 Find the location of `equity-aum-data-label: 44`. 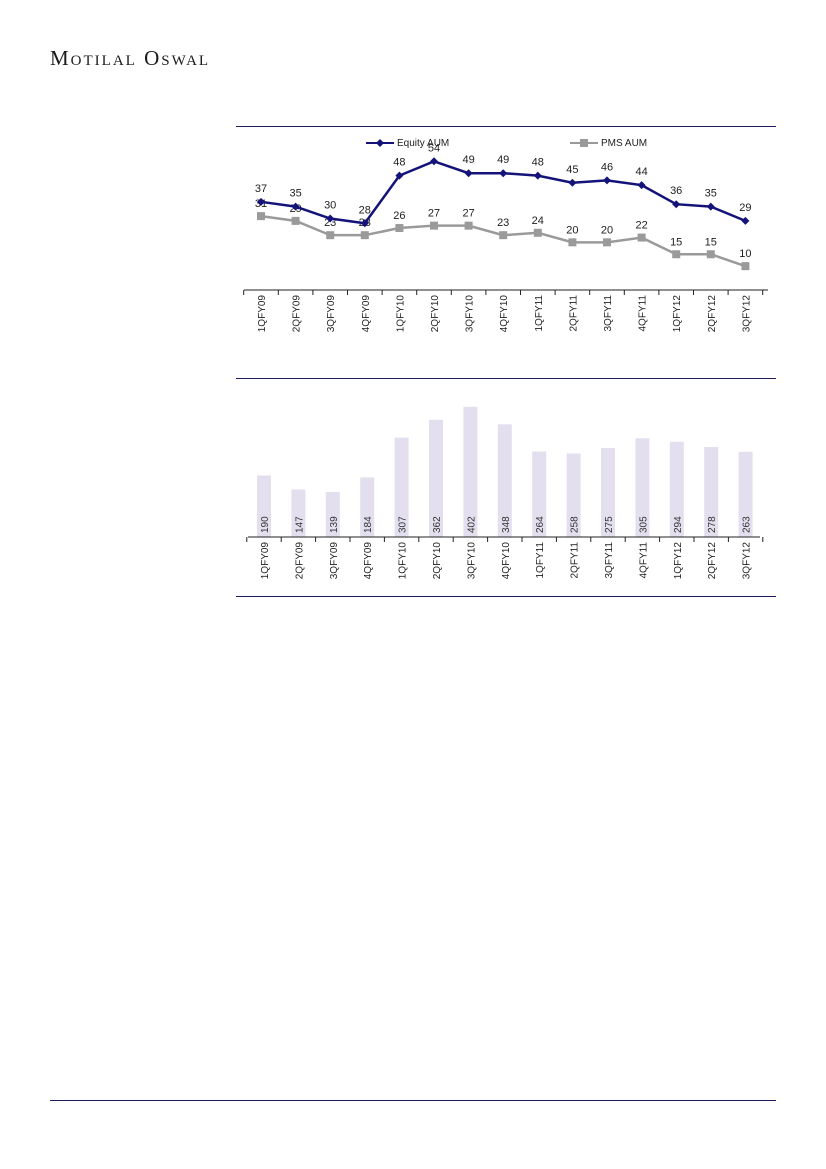

equity-aum-data-label: 44 is located at coordinates (641, 172).